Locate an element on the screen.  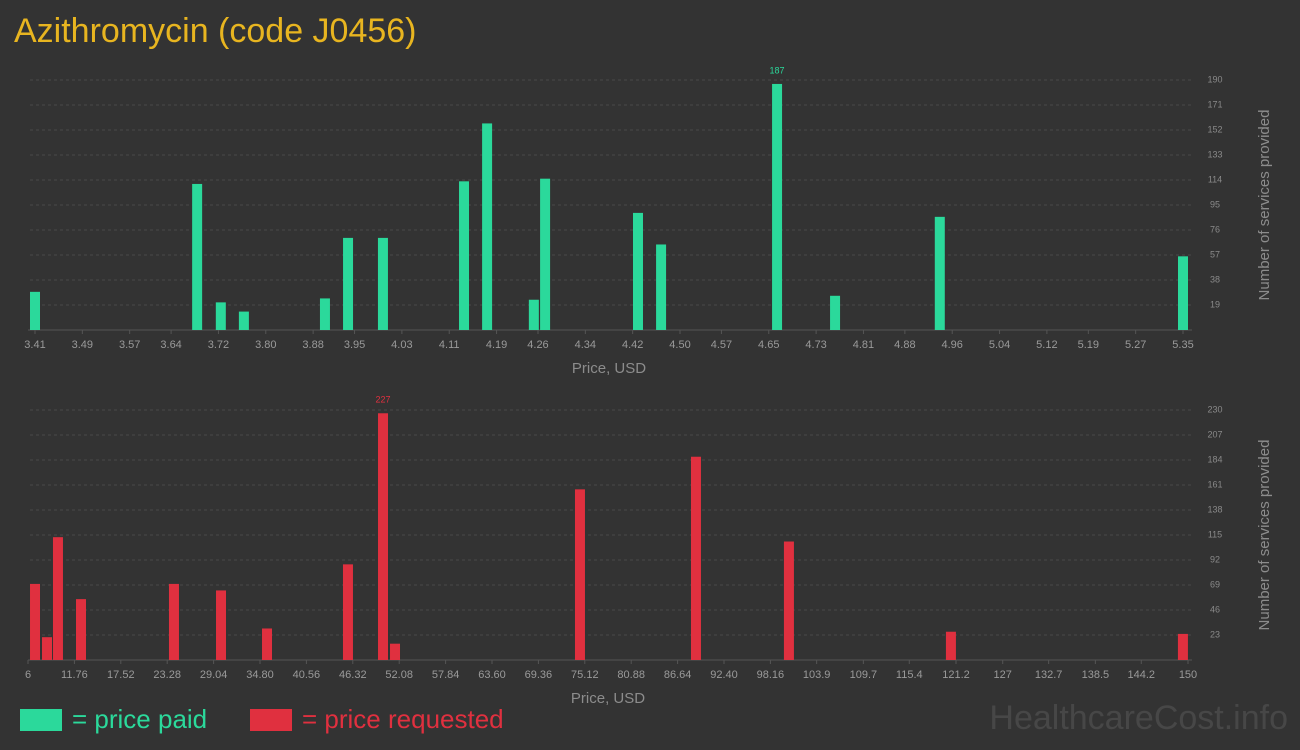
data-label: 187 is located at coordinates (777, 70).